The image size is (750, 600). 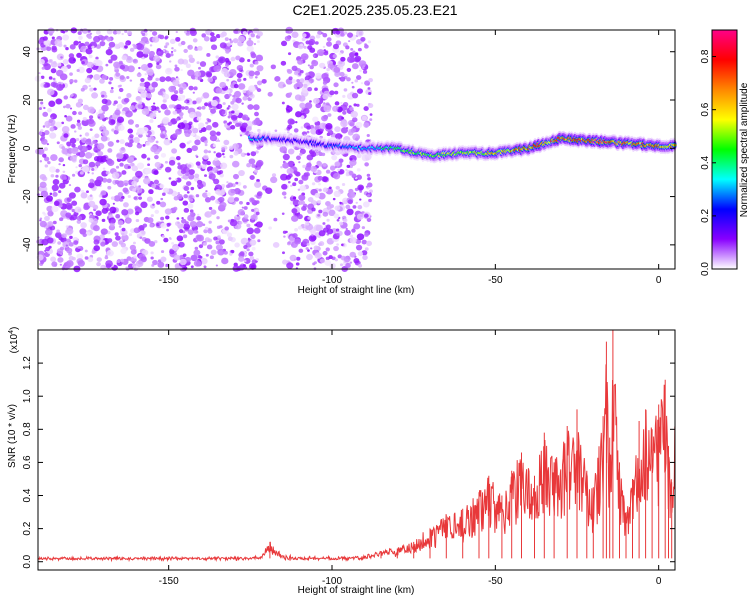 I want to click on x-tick-label: -100, so click(x=332, y=581).